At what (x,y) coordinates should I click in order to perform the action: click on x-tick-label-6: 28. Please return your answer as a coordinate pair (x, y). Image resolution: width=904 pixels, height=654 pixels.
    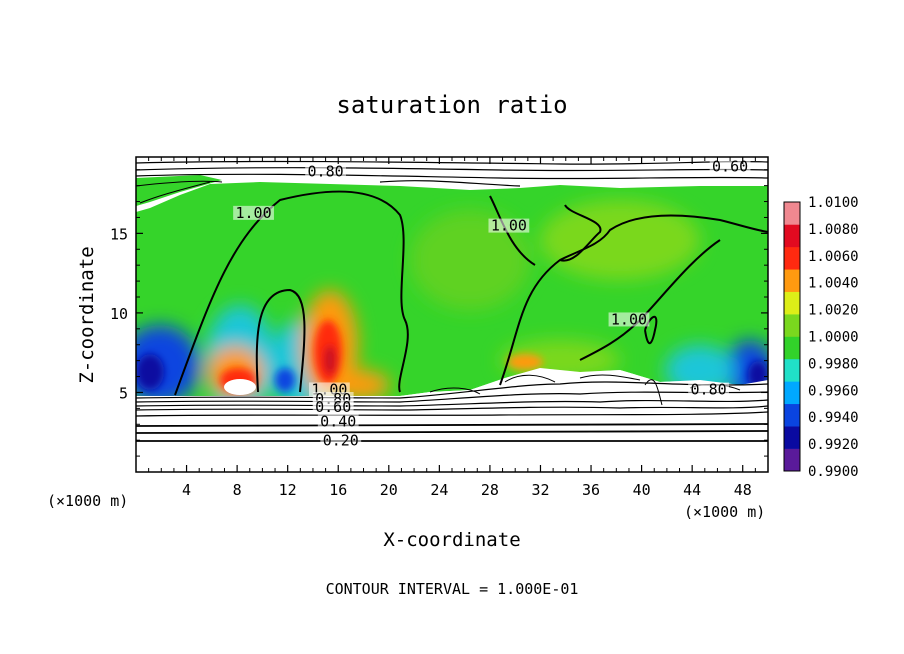
    Looking at the image, I should click on (490, 490).